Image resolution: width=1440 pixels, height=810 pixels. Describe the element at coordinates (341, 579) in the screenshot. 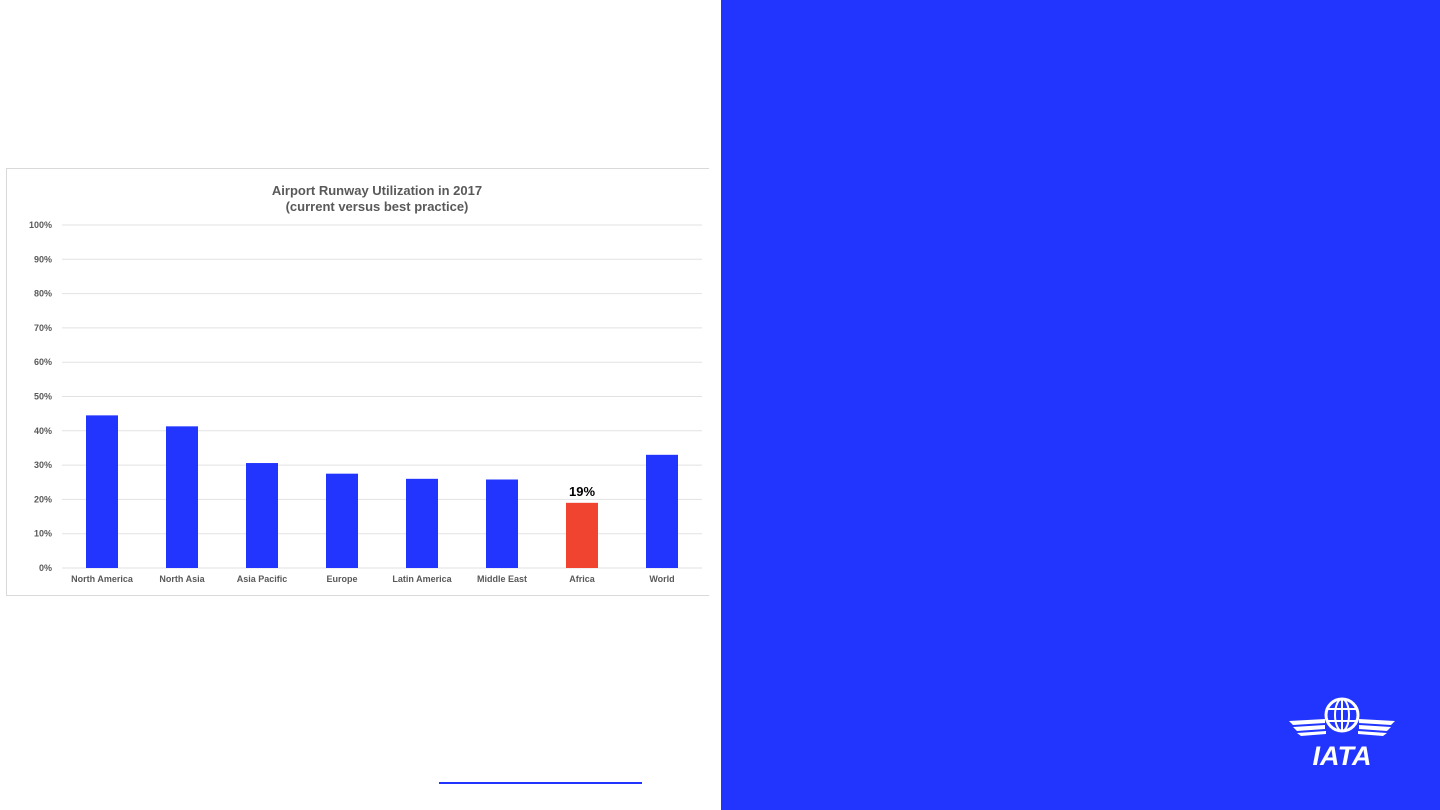

I see `x-tick-label: Europe` at that location.